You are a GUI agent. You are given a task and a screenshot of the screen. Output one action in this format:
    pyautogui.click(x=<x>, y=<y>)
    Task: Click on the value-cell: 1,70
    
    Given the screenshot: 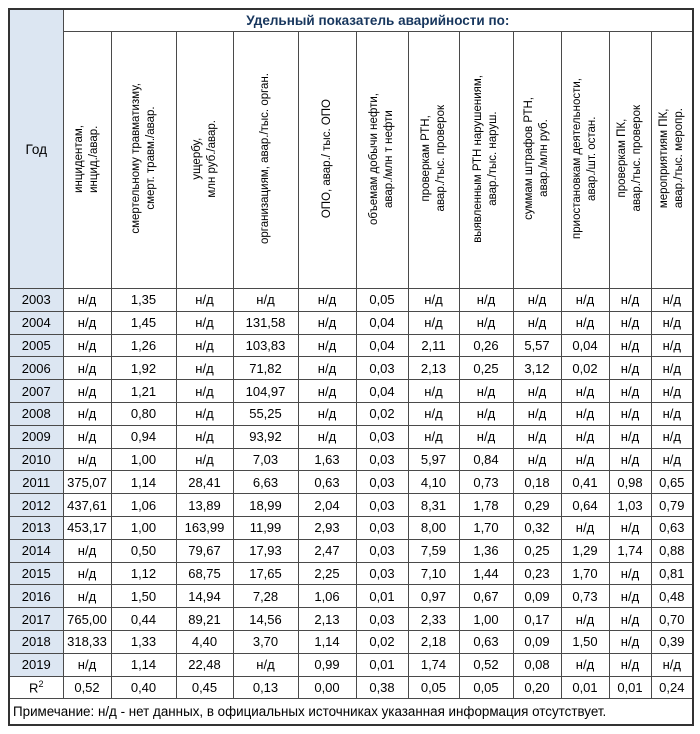 What is the action you would take?
    pyautogui.click(x=585, y=573)
    